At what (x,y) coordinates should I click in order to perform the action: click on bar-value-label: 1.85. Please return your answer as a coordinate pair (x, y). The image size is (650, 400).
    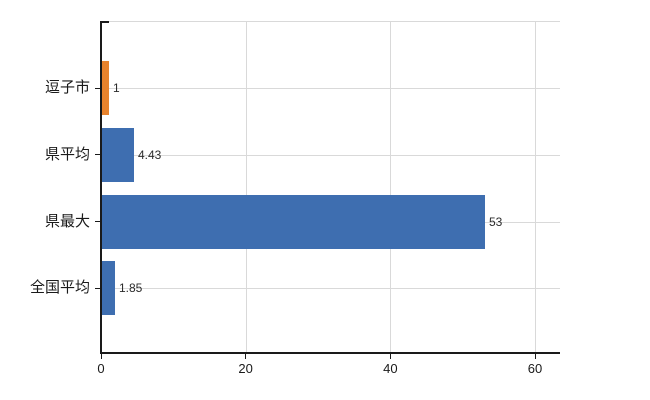
    Looking at the image, I should click on (131, 288).